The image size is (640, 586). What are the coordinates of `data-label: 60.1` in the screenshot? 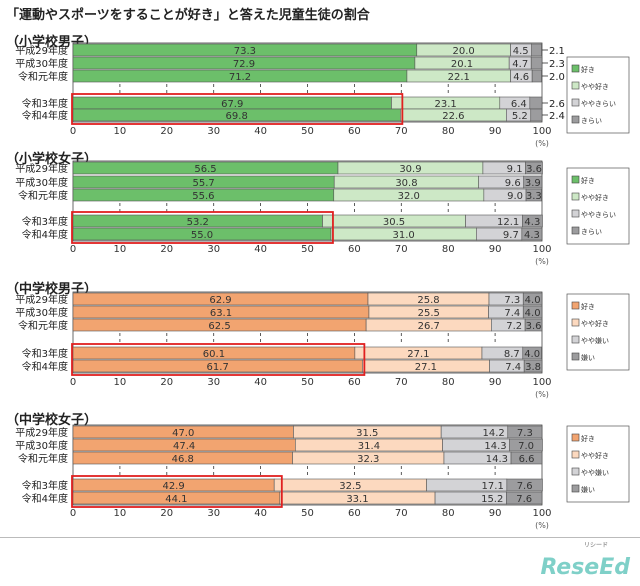 It's located at (214, 354).